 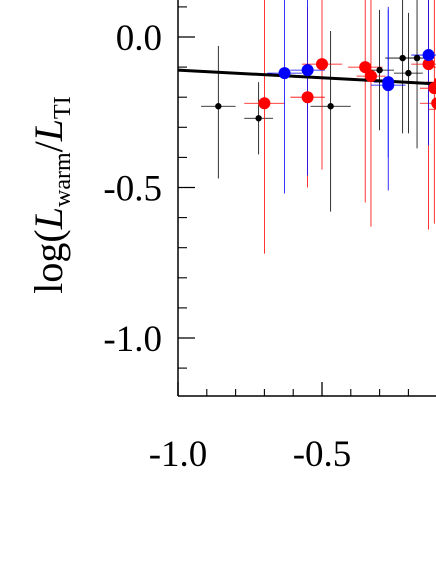 I want to click on y-label-num-sub: warm, so click(x=63, y=179).